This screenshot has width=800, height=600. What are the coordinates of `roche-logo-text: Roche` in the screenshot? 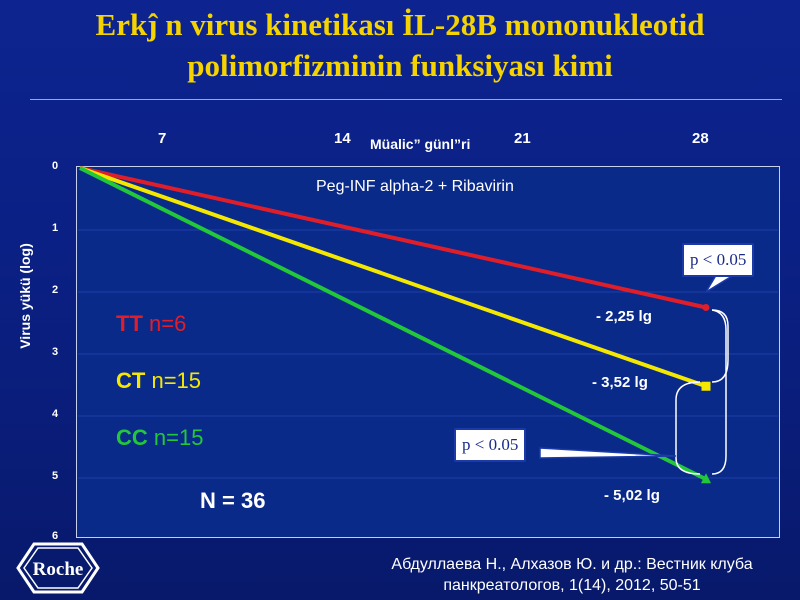 It's located at (58, 569).